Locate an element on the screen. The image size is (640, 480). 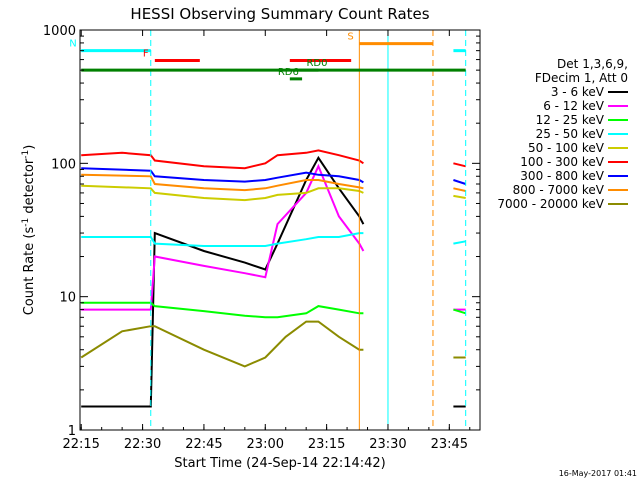
state-bar-label-rd0: RD0 is located at coordinates (316, 63).